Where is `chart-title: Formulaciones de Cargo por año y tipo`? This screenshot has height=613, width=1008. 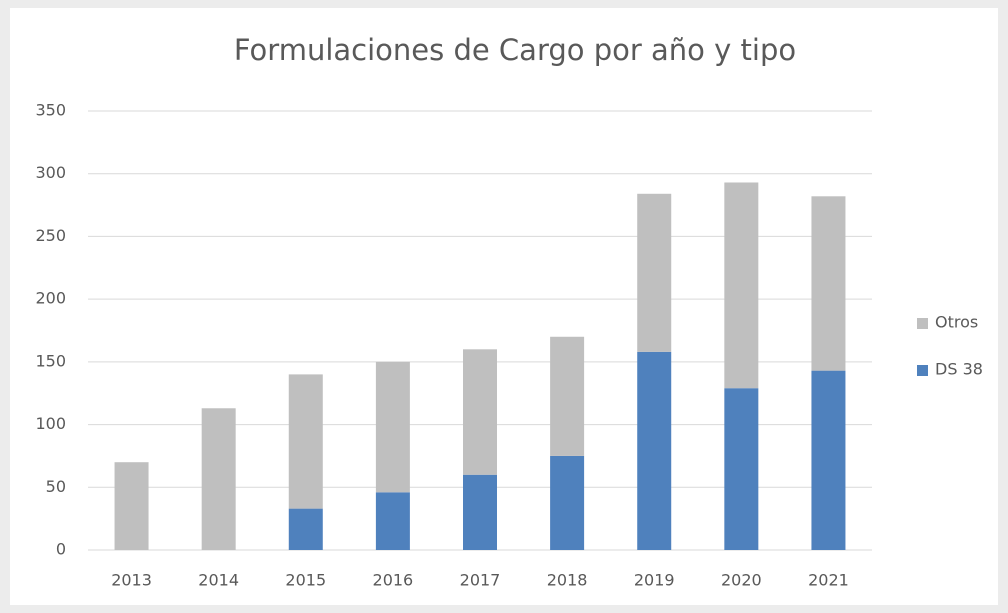
chart-title: Formulaciones de Cargo por año y tipo is located at coordinates (515, 50).